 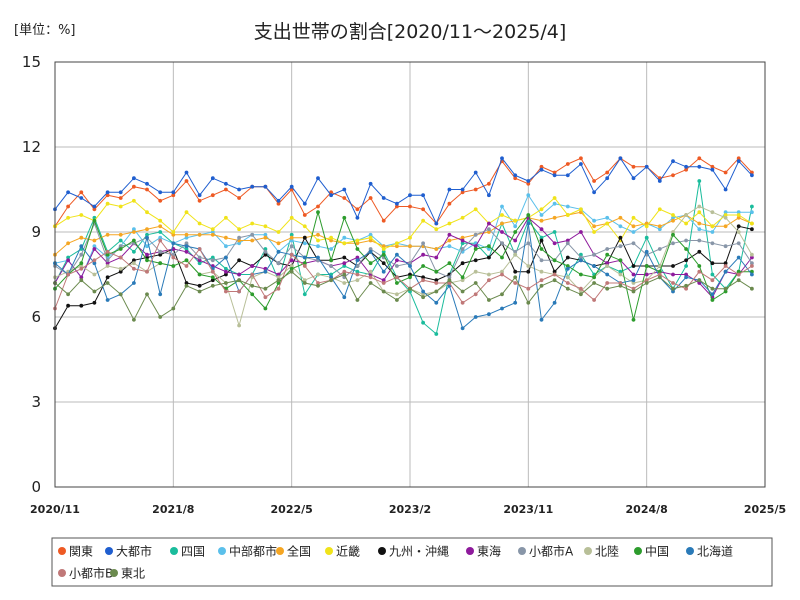 What do you see at coordinates (36, 402) in the screenshot?
I see `y-tick-label: 3` at bounding box center [36, 402].